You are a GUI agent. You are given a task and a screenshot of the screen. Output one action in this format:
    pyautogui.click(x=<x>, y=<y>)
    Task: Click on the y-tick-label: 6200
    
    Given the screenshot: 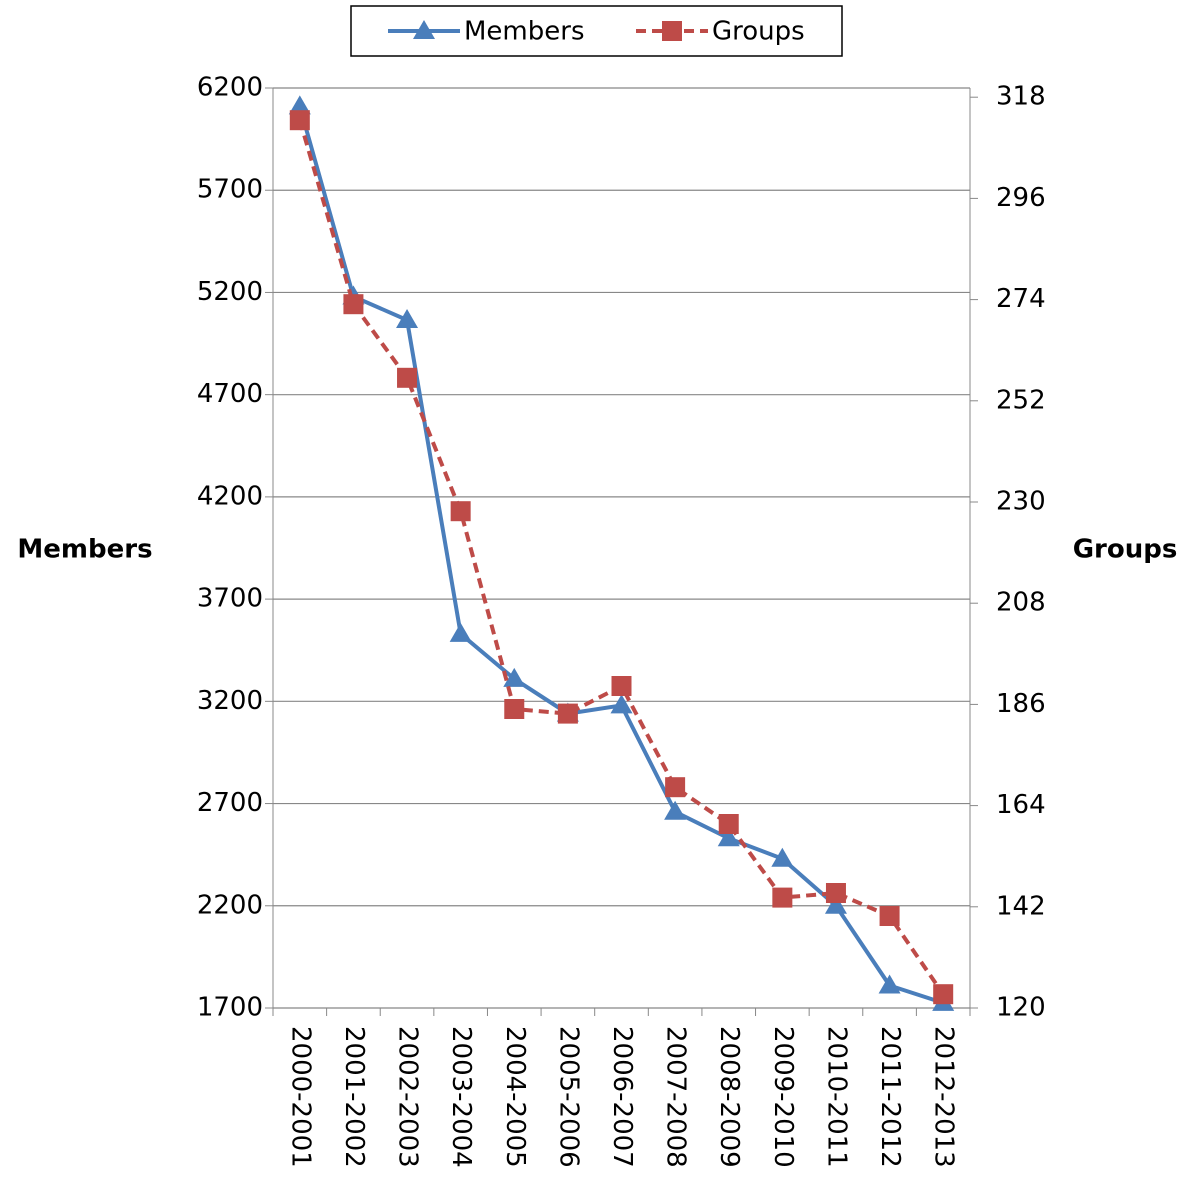 What is the action you would take?
    pyautogui.click(x=230, y=88)
    